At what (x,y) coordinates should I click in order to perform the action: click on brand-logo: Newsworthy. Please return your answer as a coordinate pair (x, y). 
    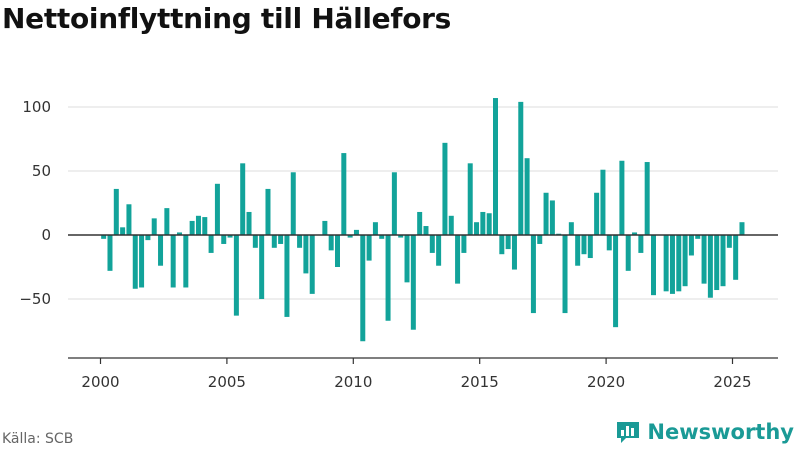
    Looking at the image, I should click on (704, 432).